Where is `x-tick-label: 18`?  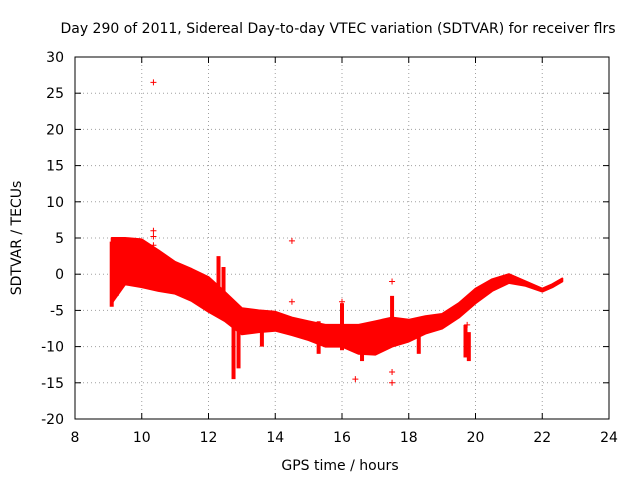 x-tick-label: 18 is located at coordinates (409, 438).